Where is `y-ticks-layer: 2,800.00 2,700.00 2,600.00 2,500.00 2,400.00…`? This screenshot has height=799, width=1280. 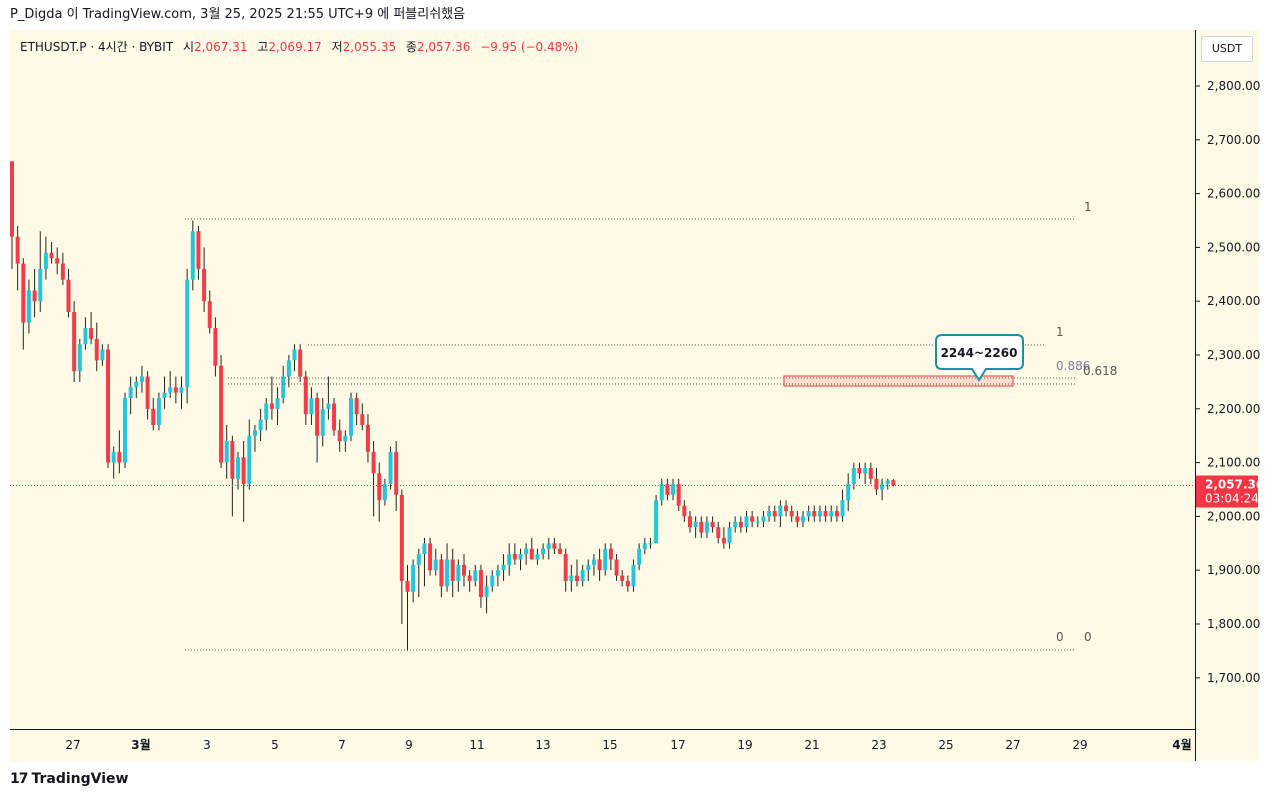
y-ticks-layer: 2,800.00 2,700.00 2,600.00 2,500.00 2,400.00… is located at coordinates (1230, 382).